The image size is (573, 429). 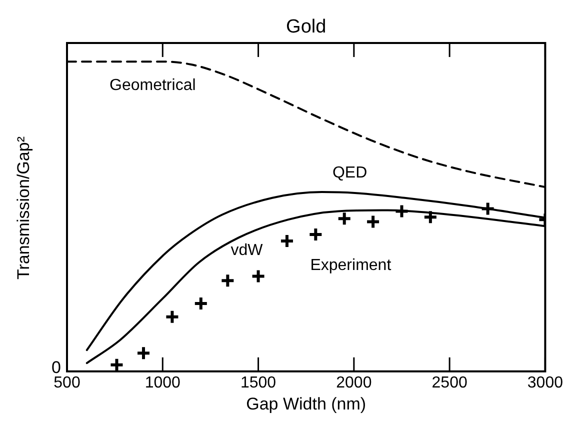 What do you see at coordinates (306, 27) in the screenshot?
I see `chart-title: Gold` at bounding box center [306, 27].